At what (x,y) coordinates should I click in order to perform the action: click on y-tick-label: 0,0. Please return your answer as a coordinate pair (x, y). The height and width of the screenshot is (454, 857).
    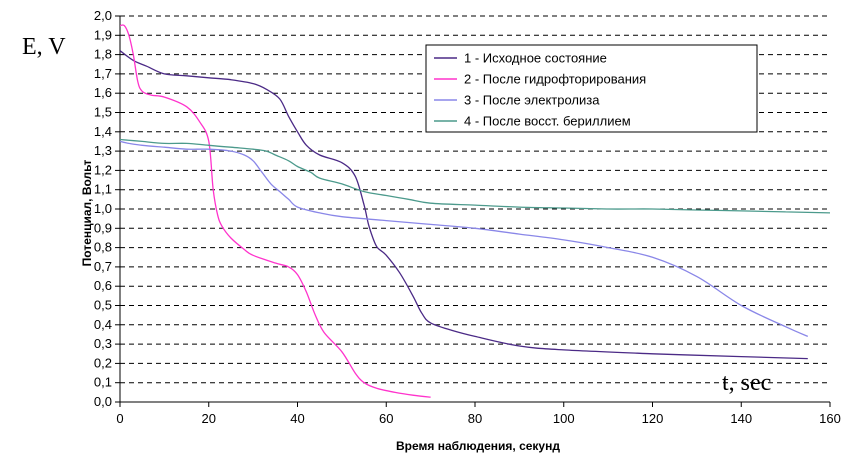
    Looking at the image, I should click on (103, 401).